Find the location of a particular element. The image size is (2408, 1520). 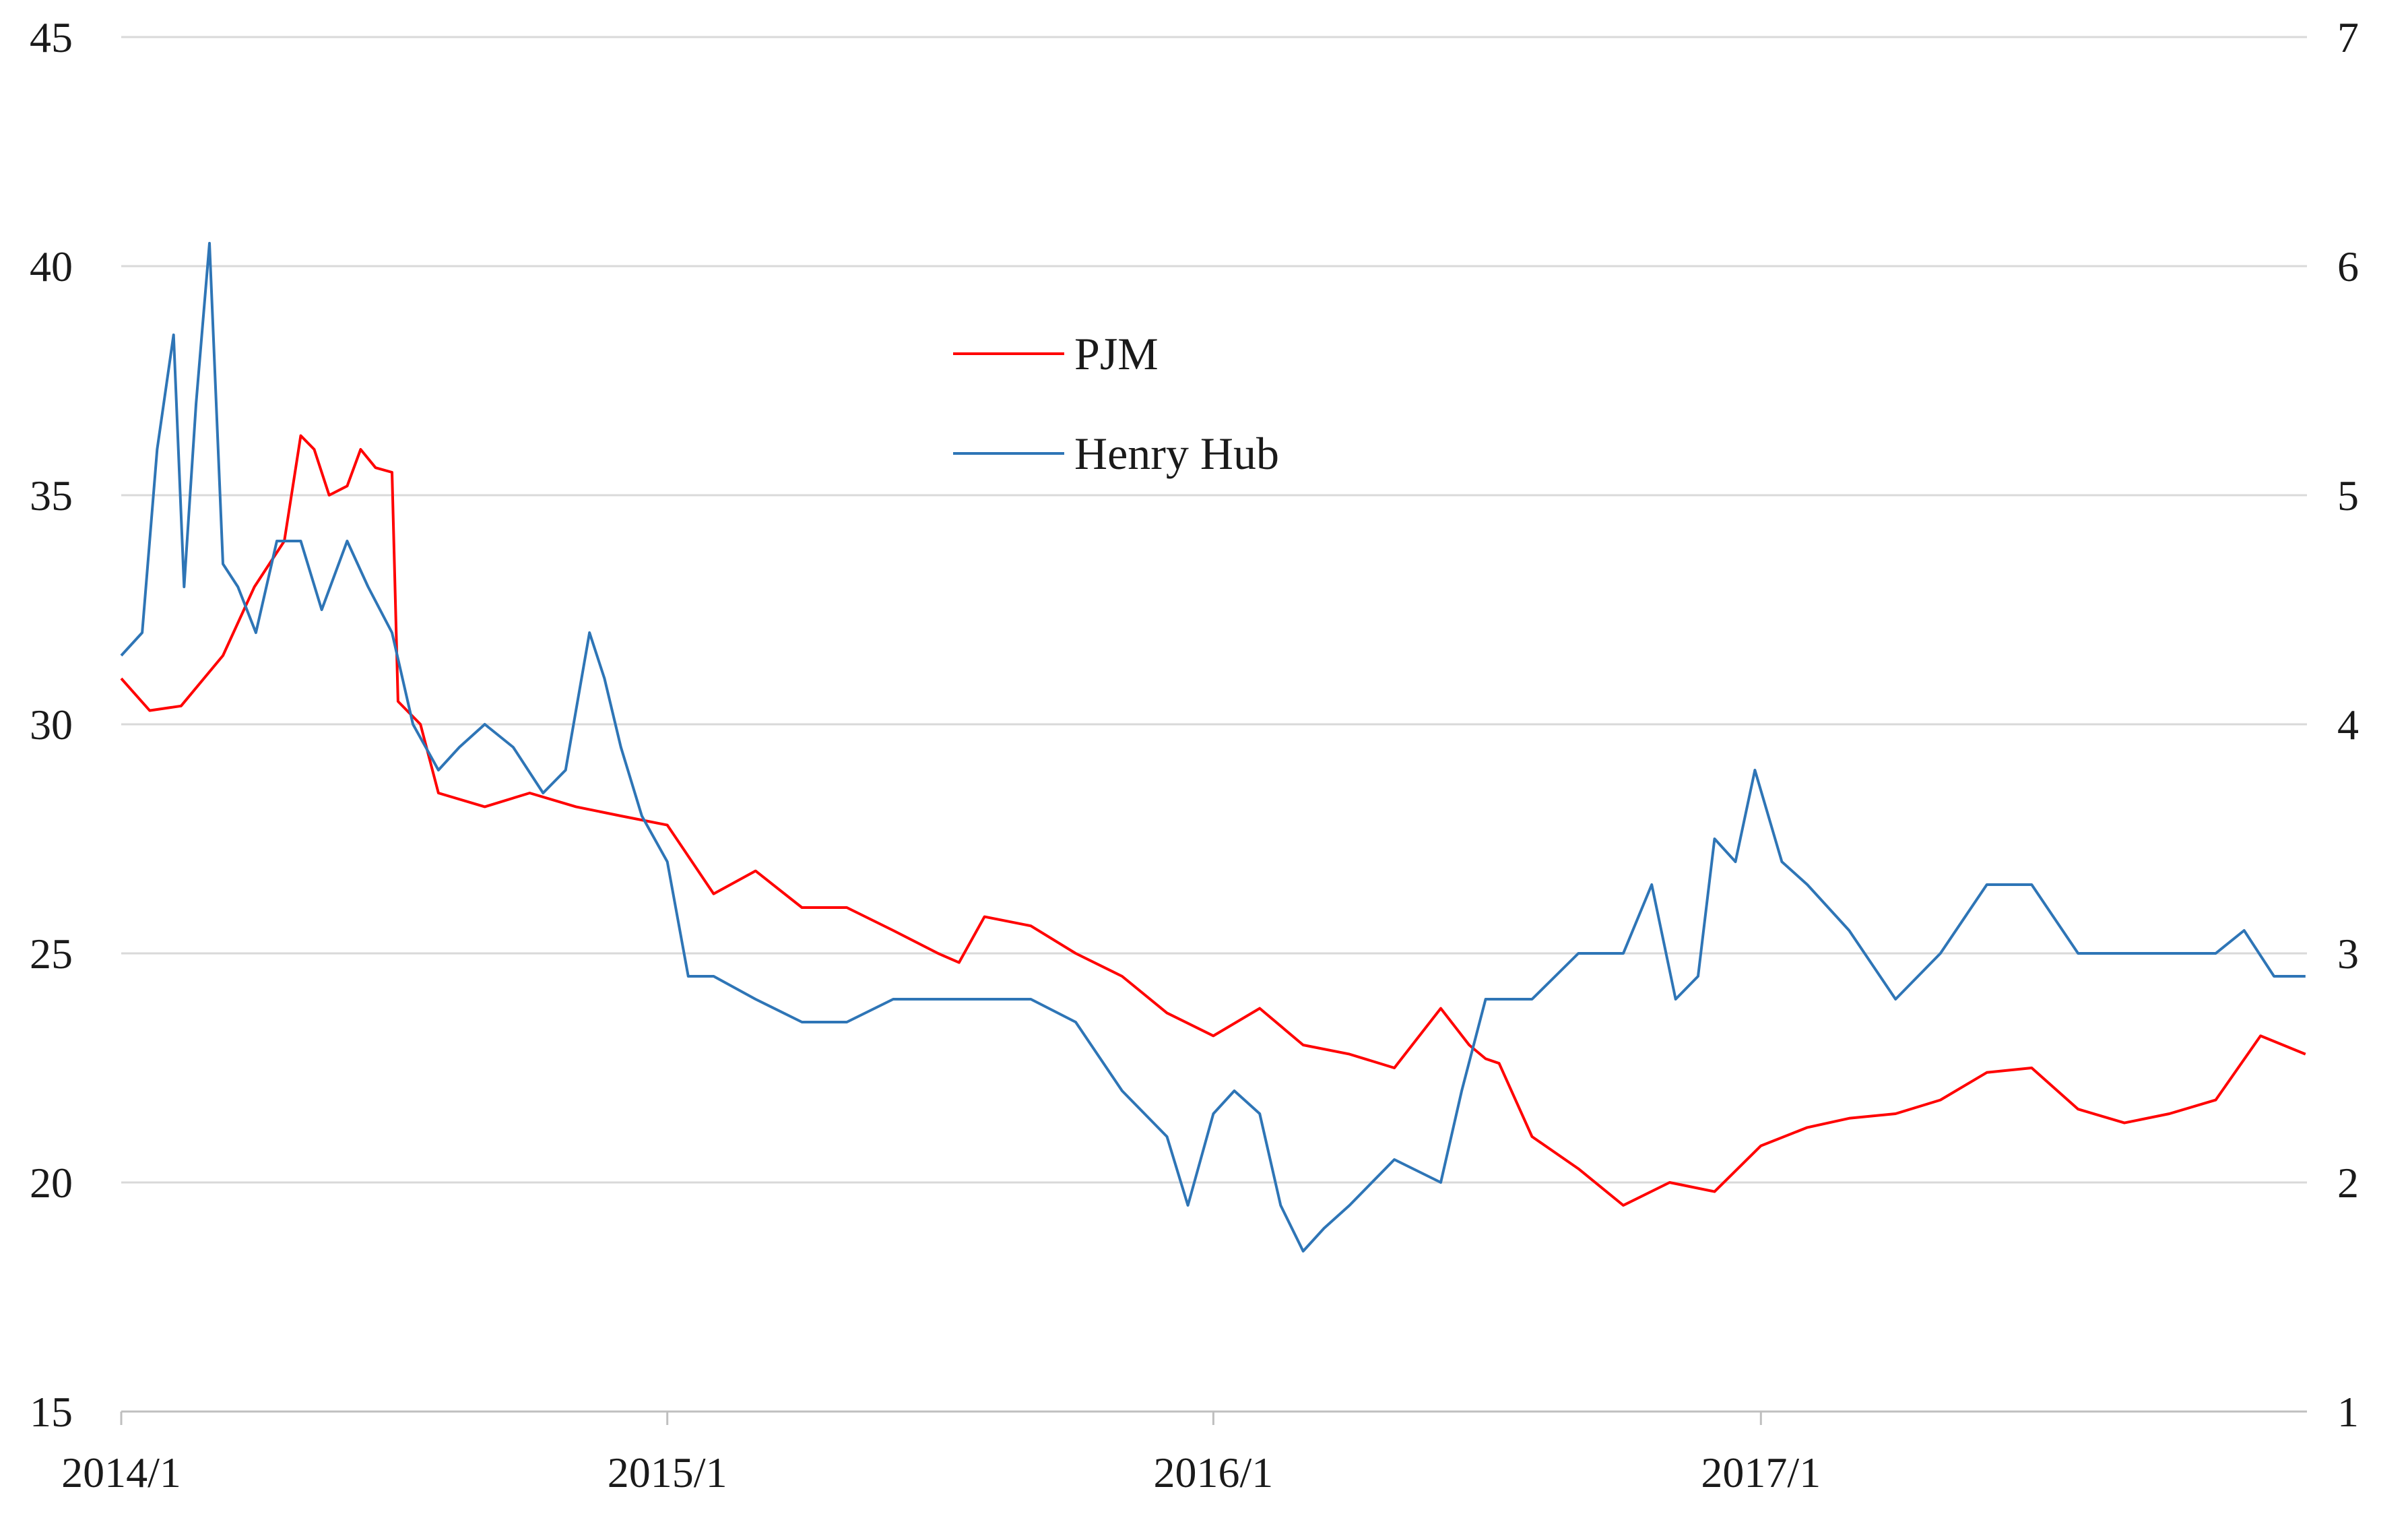

right-axis-ticks: 1 2 3 4 5 6 7 is located at coordinates (2348, 724).